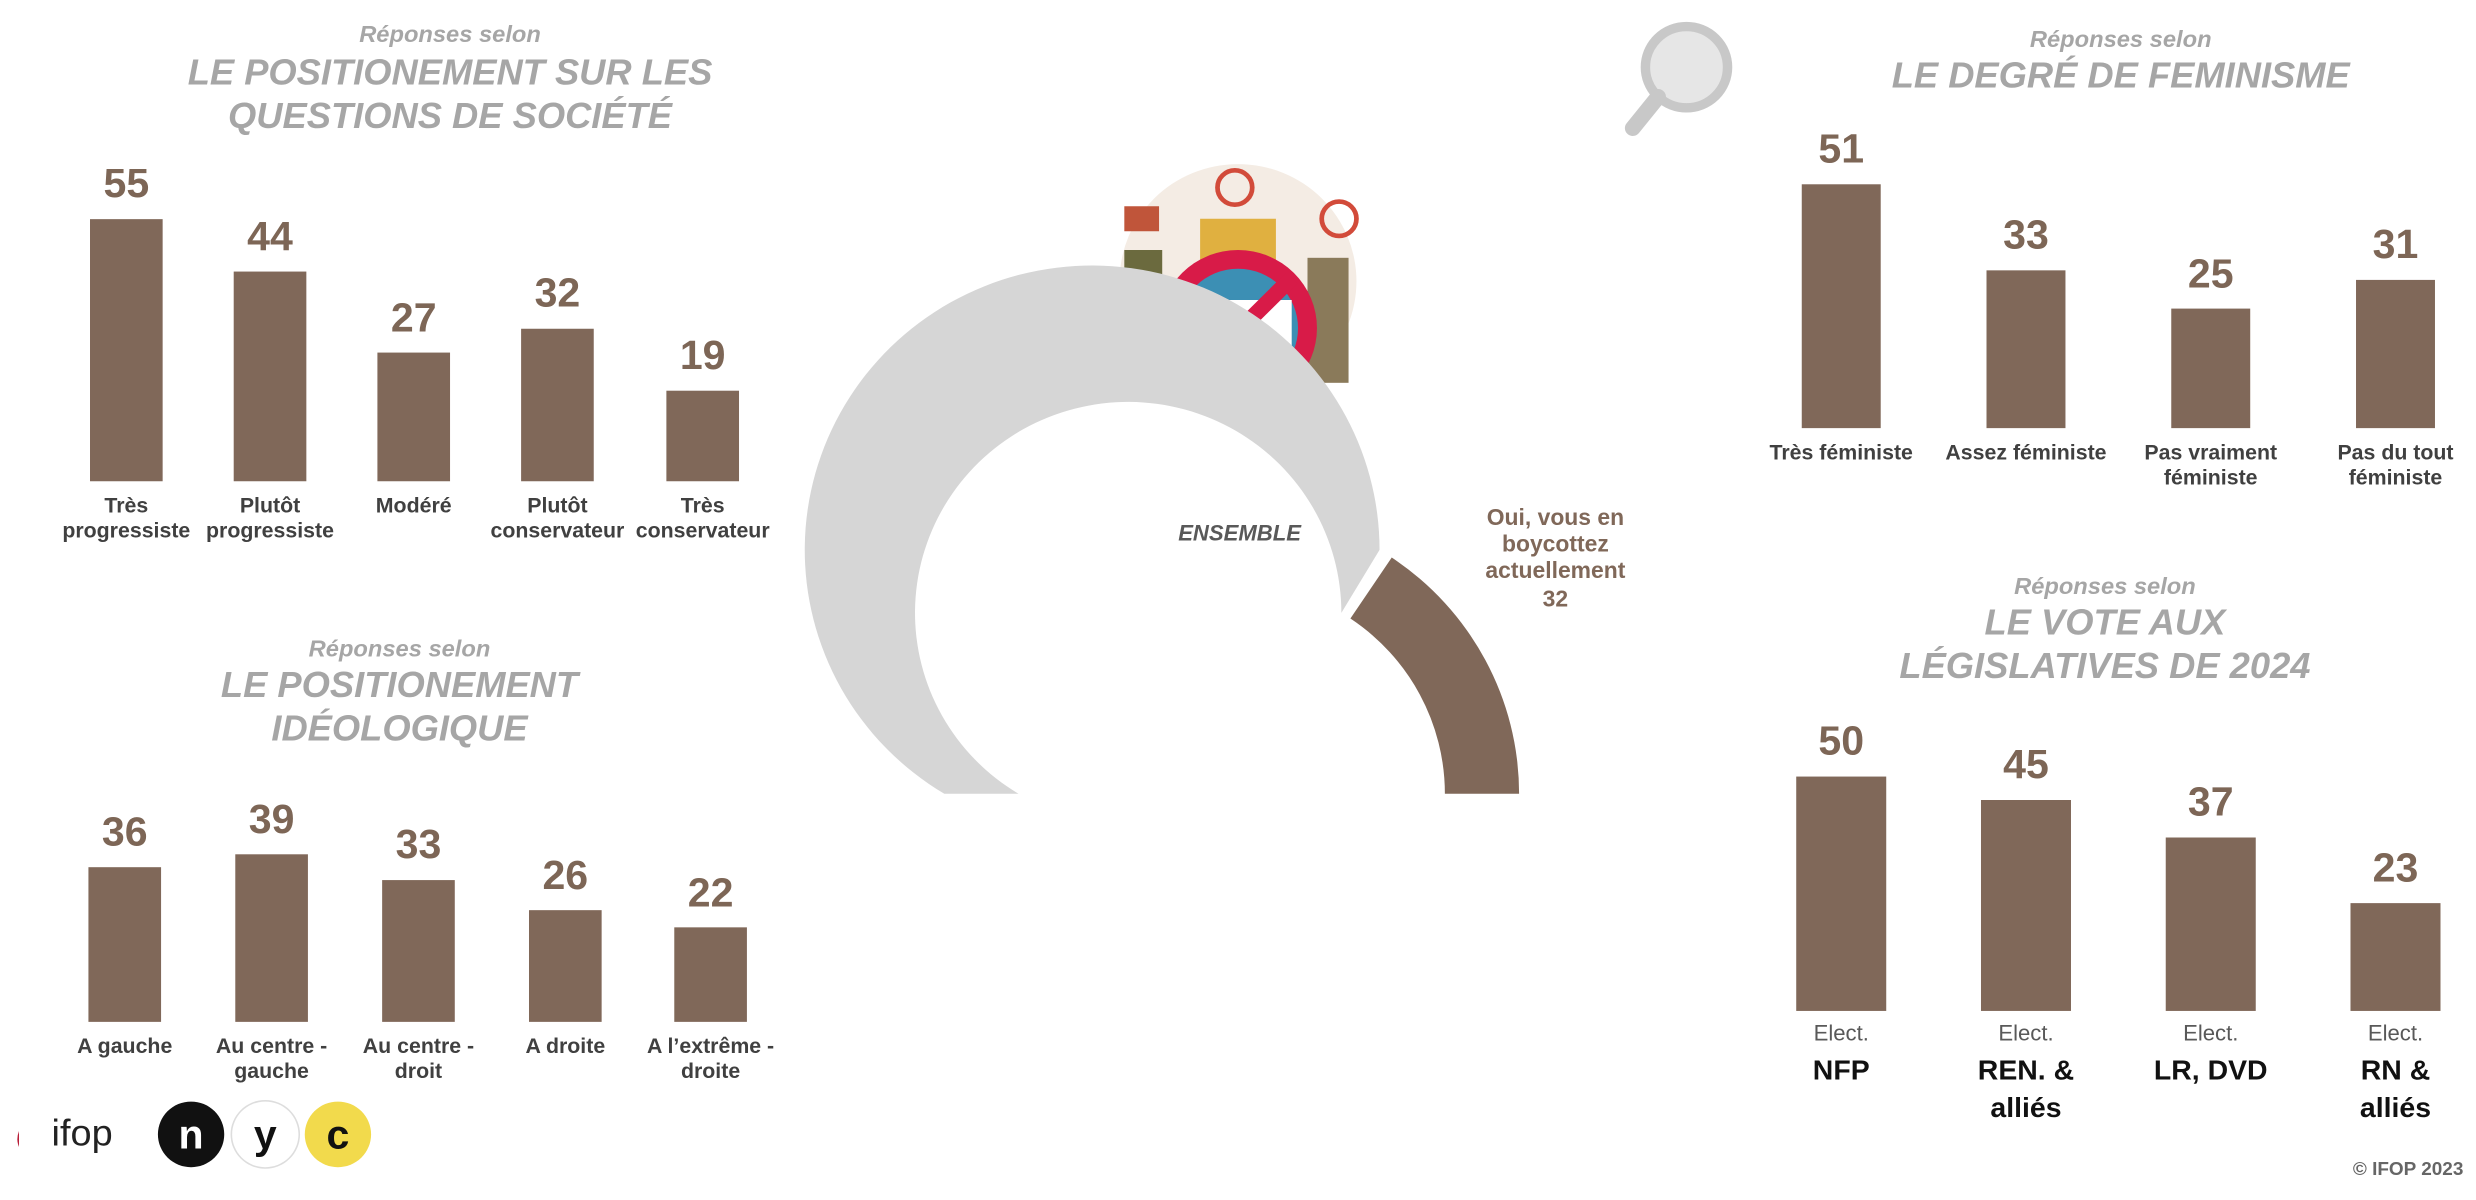  What do you see at coordinates (2395, 244) in the screenshot?
I see `value-label: 31` at bounding box center [2395, 244].